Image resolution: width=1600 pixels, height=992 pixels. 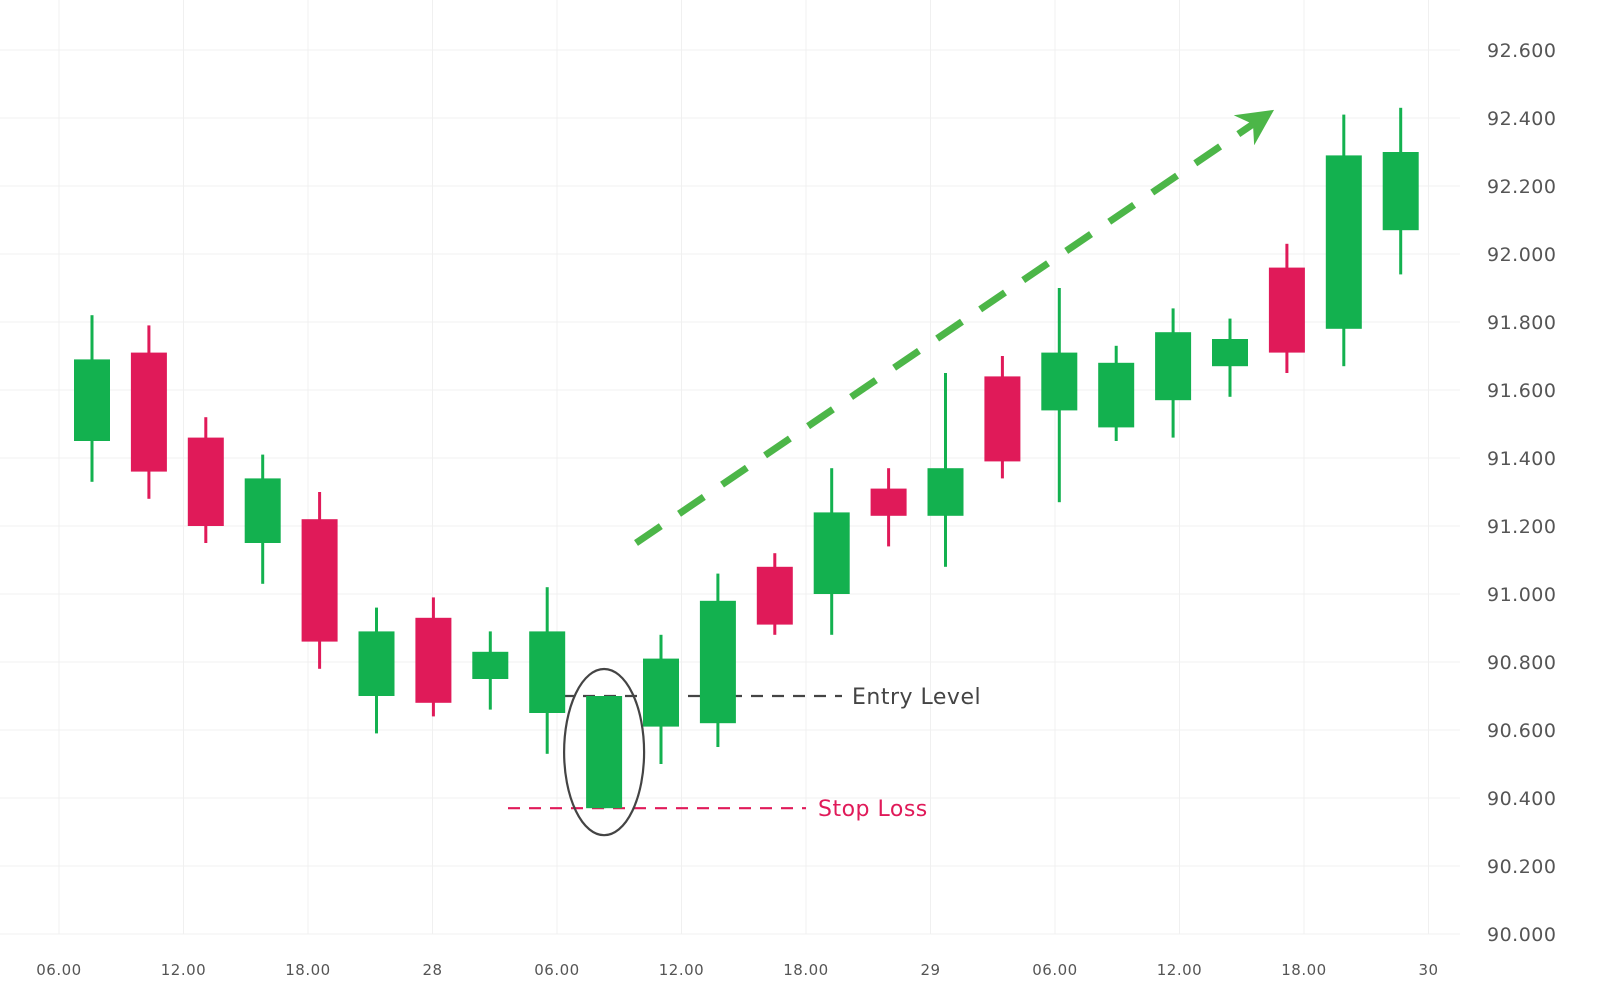 What do you see at coordinates (1521, 323) in the screenshot?
I see `y-tick-label: 91.800` at bounding box center [1521, 323].